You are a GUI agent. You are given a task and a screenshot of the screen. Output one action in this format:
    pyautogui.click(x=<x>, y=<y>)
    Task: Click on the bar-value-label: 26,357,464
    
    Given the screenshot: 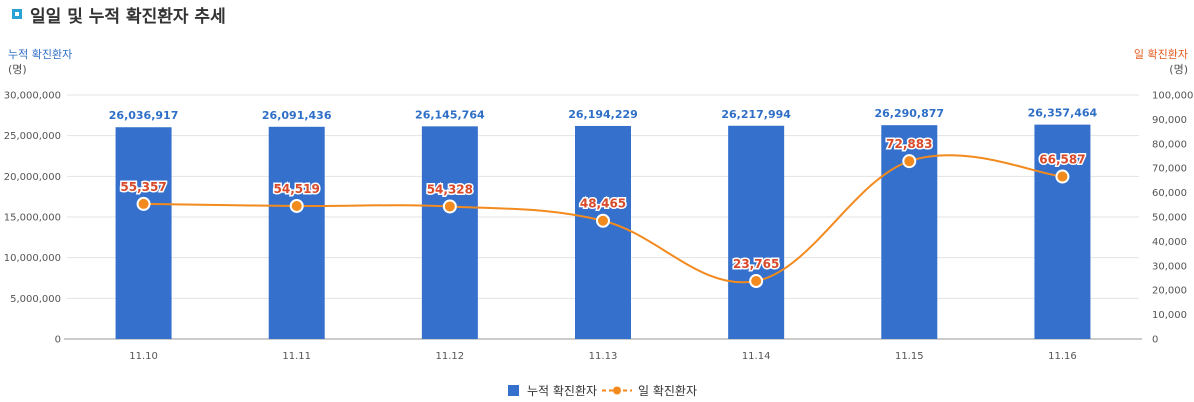 What is the action you would take?
    pyautogui.click(x=1063, y=113)
    